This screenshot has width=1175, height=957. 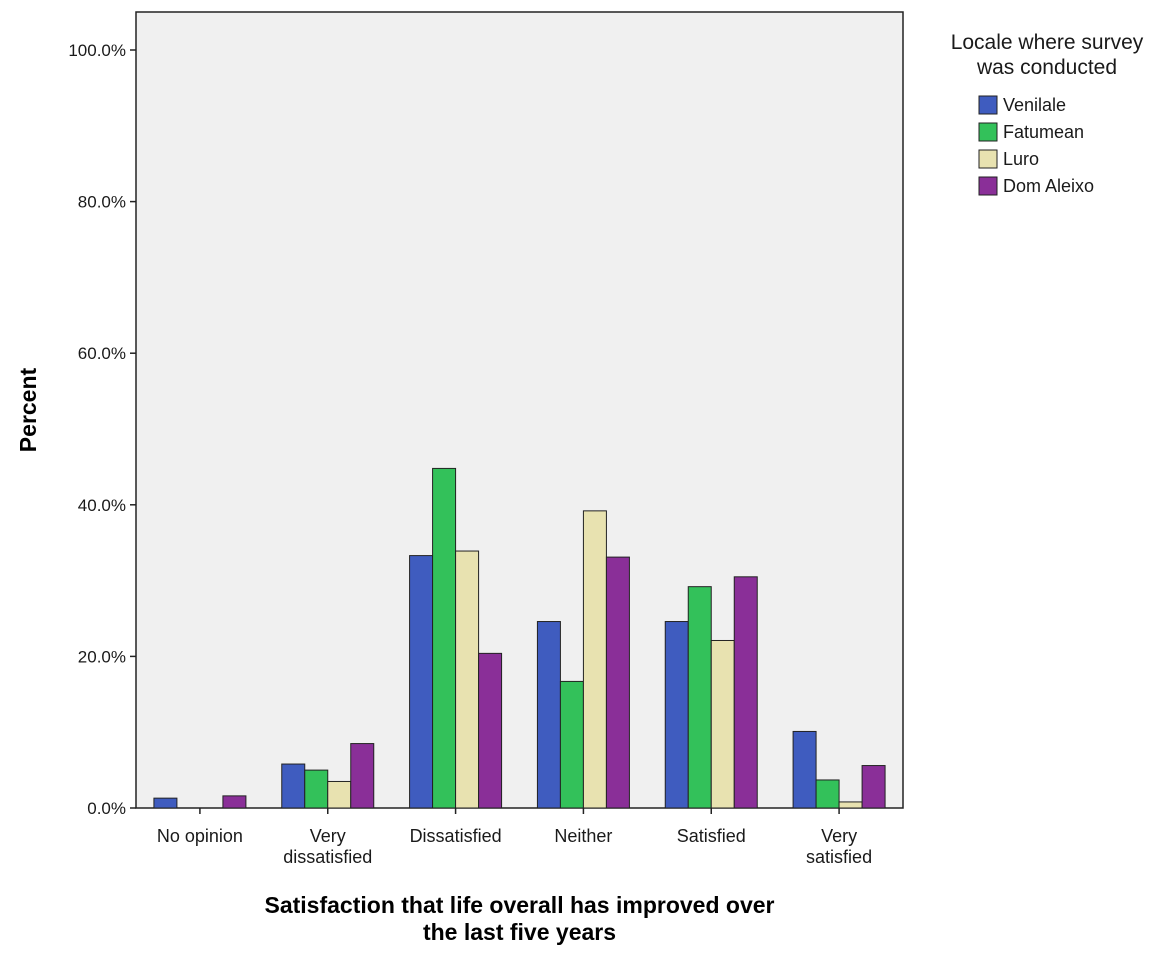 I want to click on legend-label: Venilale, so click(x=1034, y=105).